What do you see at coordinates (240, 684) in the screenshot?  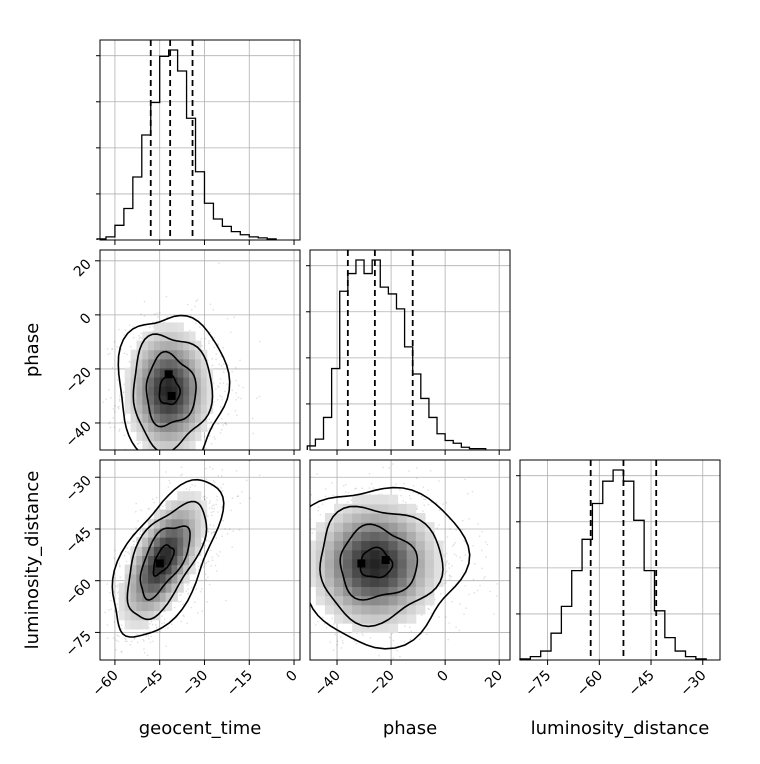 I see `x-tick-label: −15` at bounding box center [240, 684].